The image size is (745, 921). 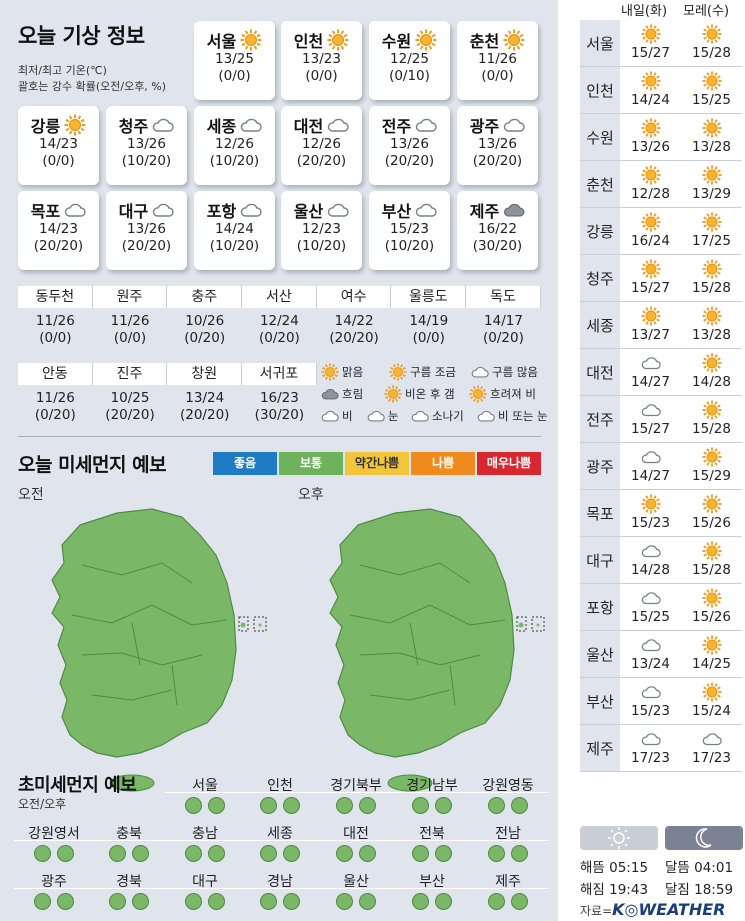 I want to click on ultrafine-item: 제주, so click(x=508, y=890).